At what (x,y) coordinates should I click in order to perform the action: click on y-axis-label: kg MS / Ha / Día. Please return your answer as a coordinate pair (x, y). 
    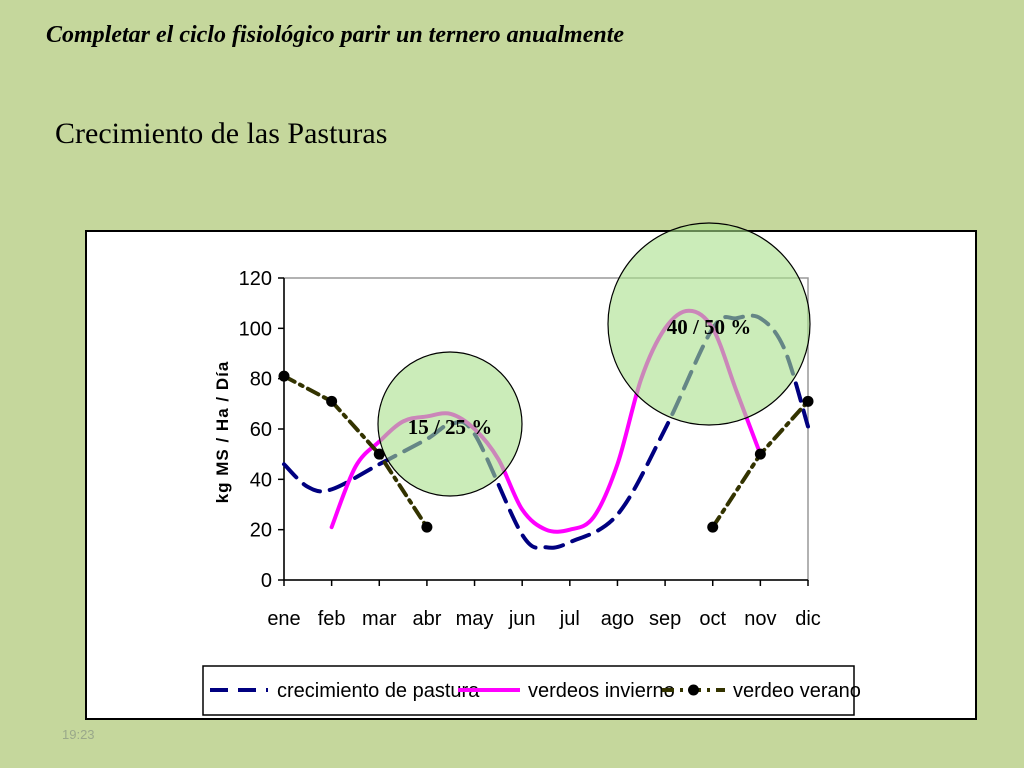
    Looking at the image, I should click on (222, 432).